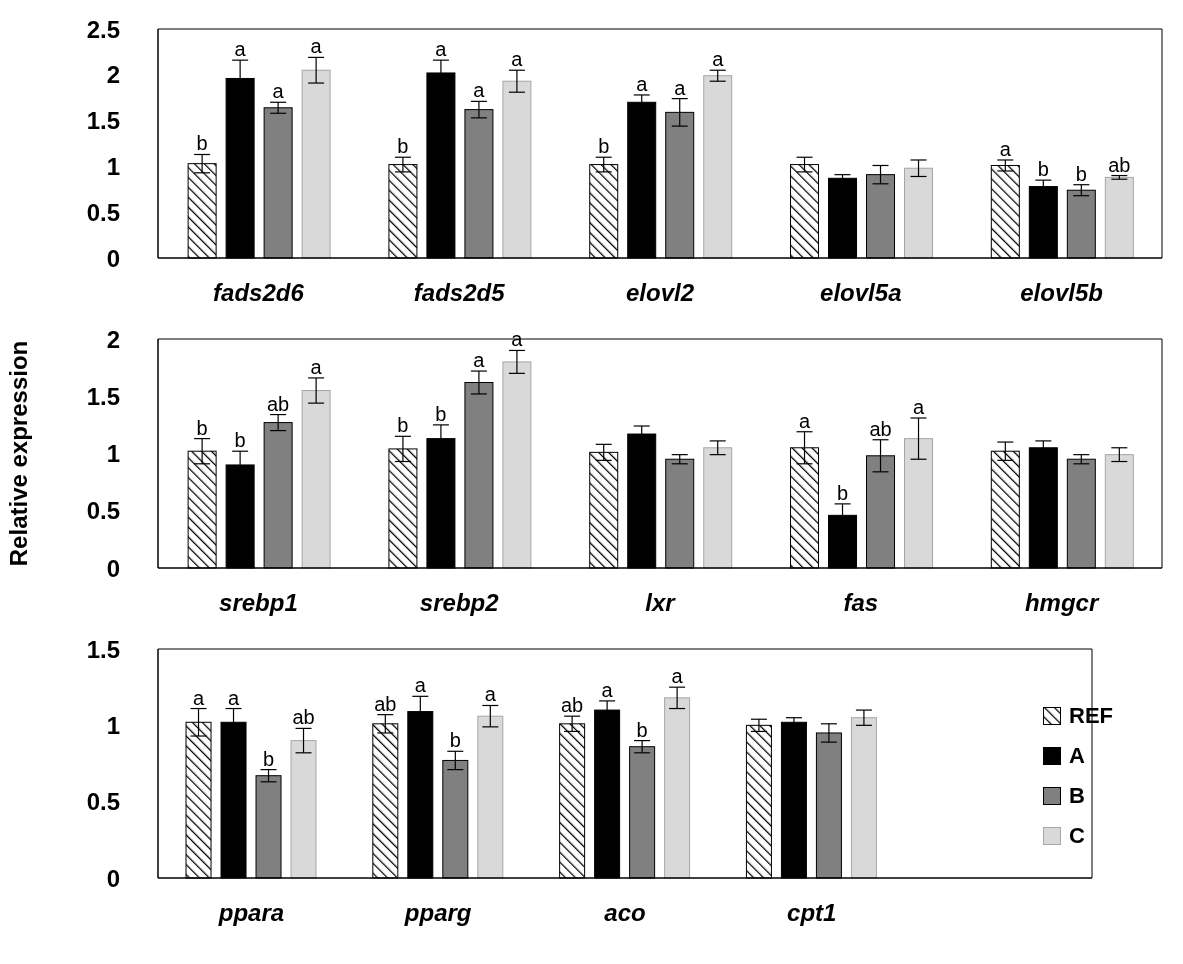  What do you see at coordinates (459, 293) in the screenshot?
I see `x-tick-label: fads2d5` at bounding box center [459, 293].